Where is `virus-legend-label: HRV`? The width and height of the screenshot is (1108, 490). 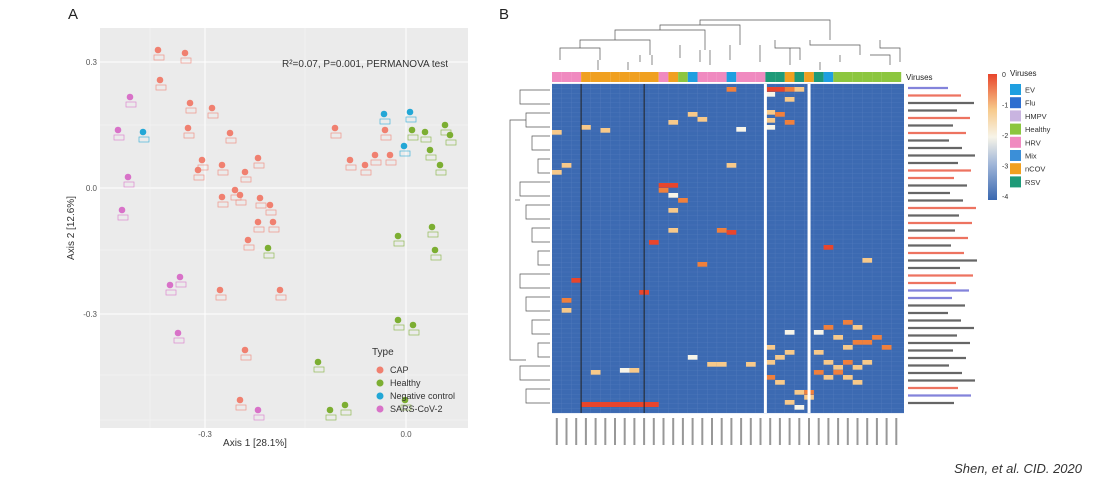 virus-legend-label: HRV is located at coordinates (1033, 142).